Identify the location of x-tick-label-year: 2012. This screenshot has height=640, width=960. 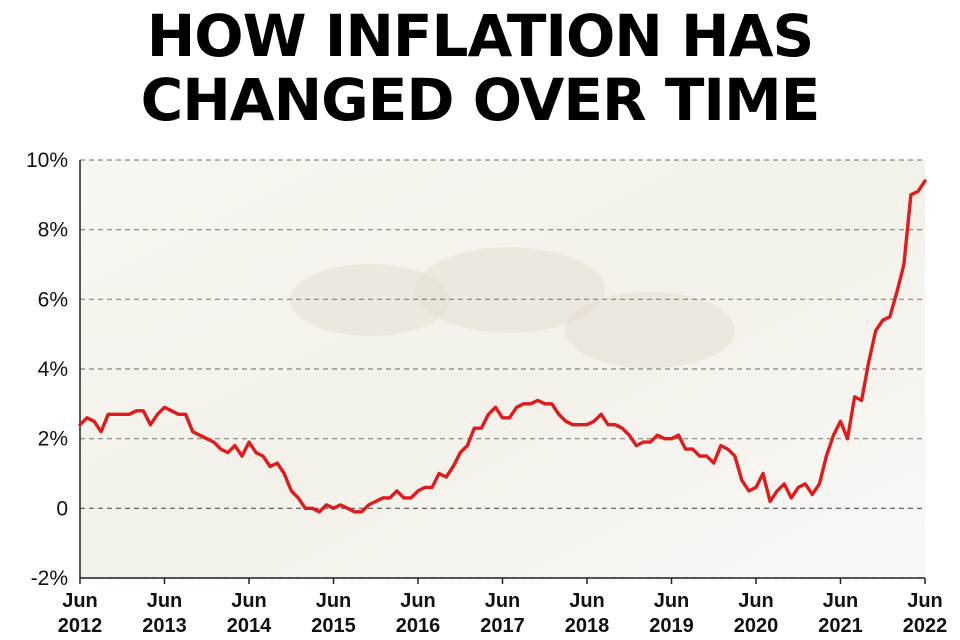
(80, 626).